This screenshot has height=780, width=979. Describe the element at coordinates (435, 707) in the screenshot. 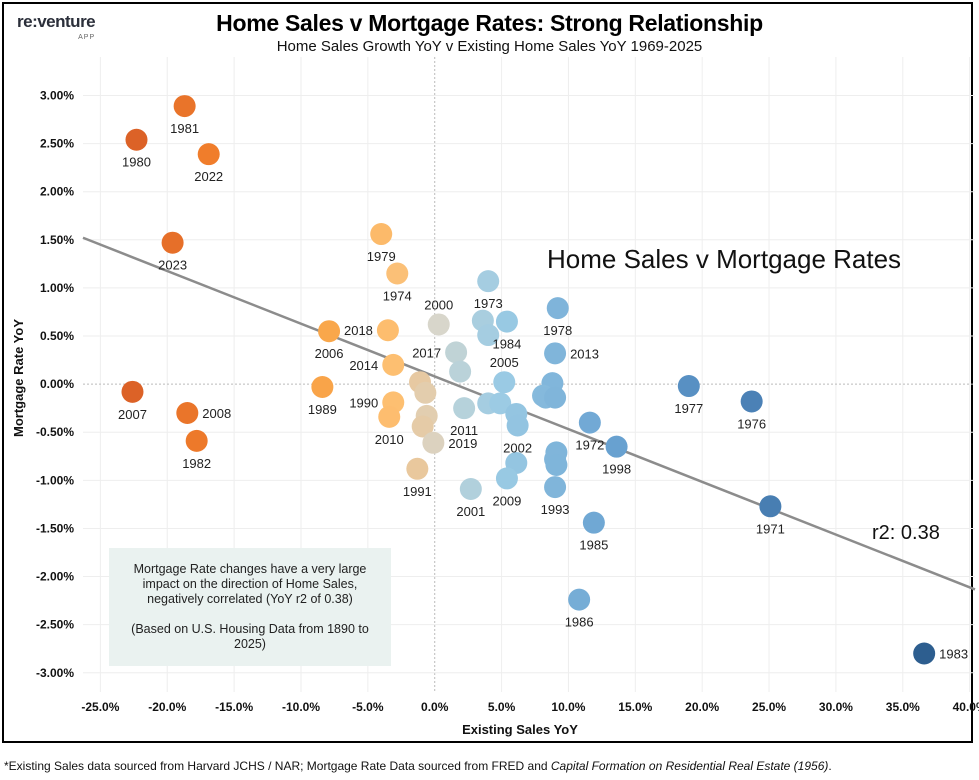

I see `x-tick-label: 0.0%` at that location.